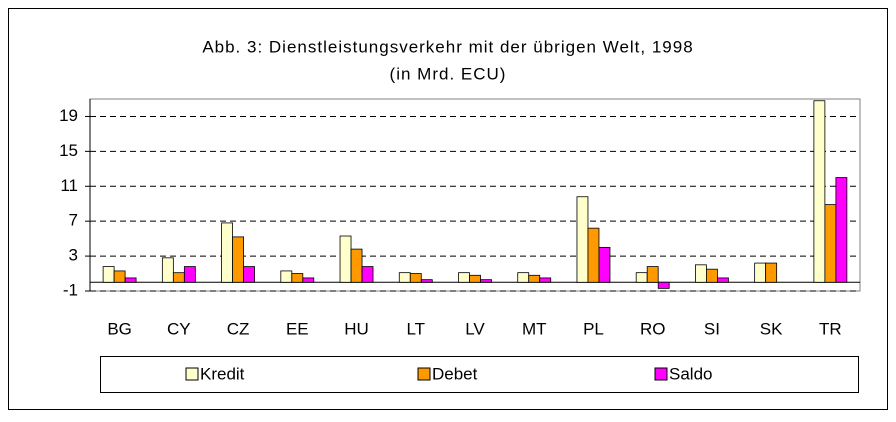  I want to click on y-tick-label: 15, so click(68, 150).